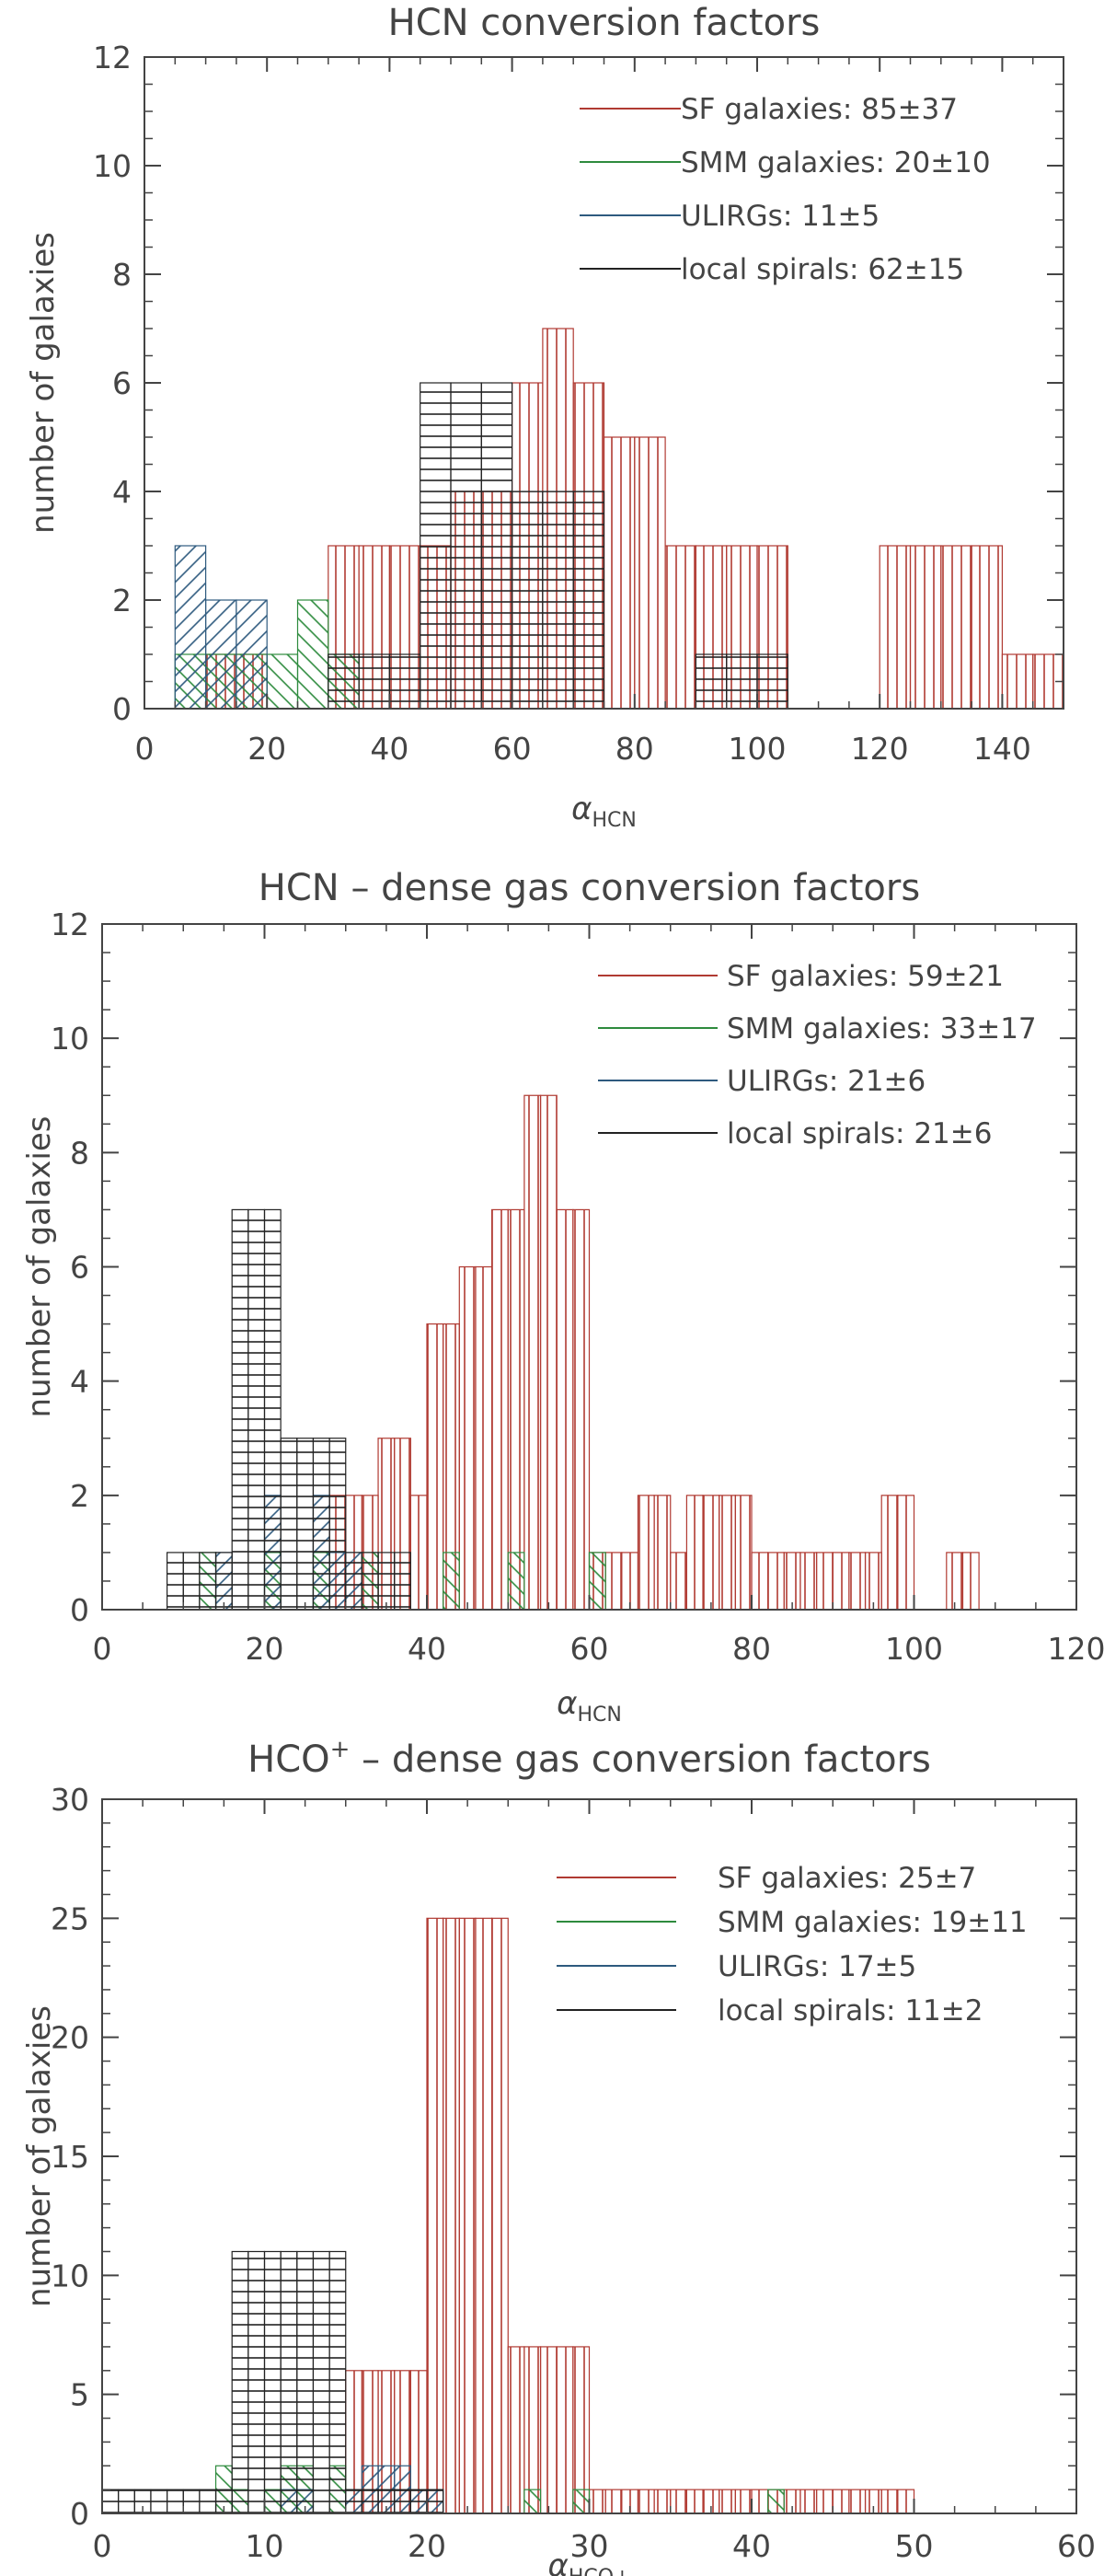  What do you see at coordinates (340, 1750) in the screenshot?
I see `title-superscript: +` at bounding box center [340, 1750].